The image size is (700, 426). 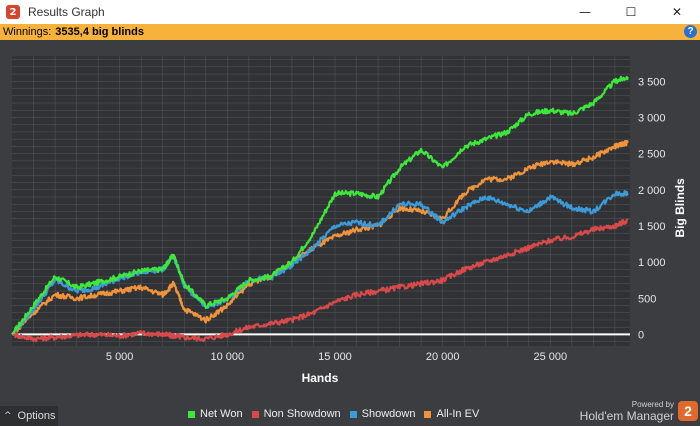 What do you see at coordinates (677, 12) in the screenshot?
I see `close-button: ✕` at bounding box center [677, 12].